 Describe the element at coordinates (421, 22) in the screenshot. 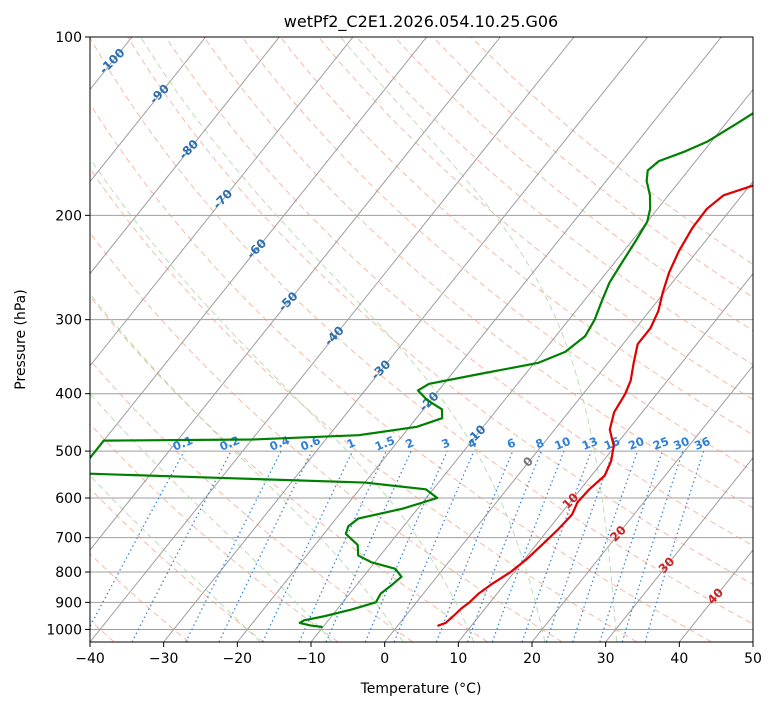

I see `chart-title: wetPf2_C2E1.2026.054.10.25.G06` at that location.